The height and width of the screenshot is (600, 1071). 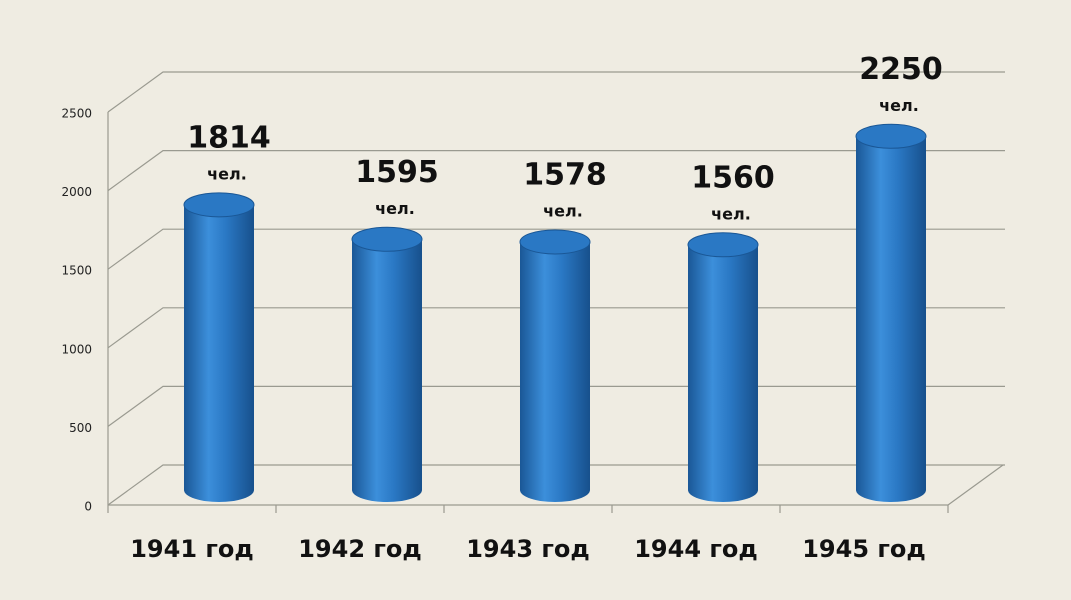 What do you see at coordinates (76, 349) in the screenshot?
I see `y-tick-label: 1000` at bounding box center [76, 349].